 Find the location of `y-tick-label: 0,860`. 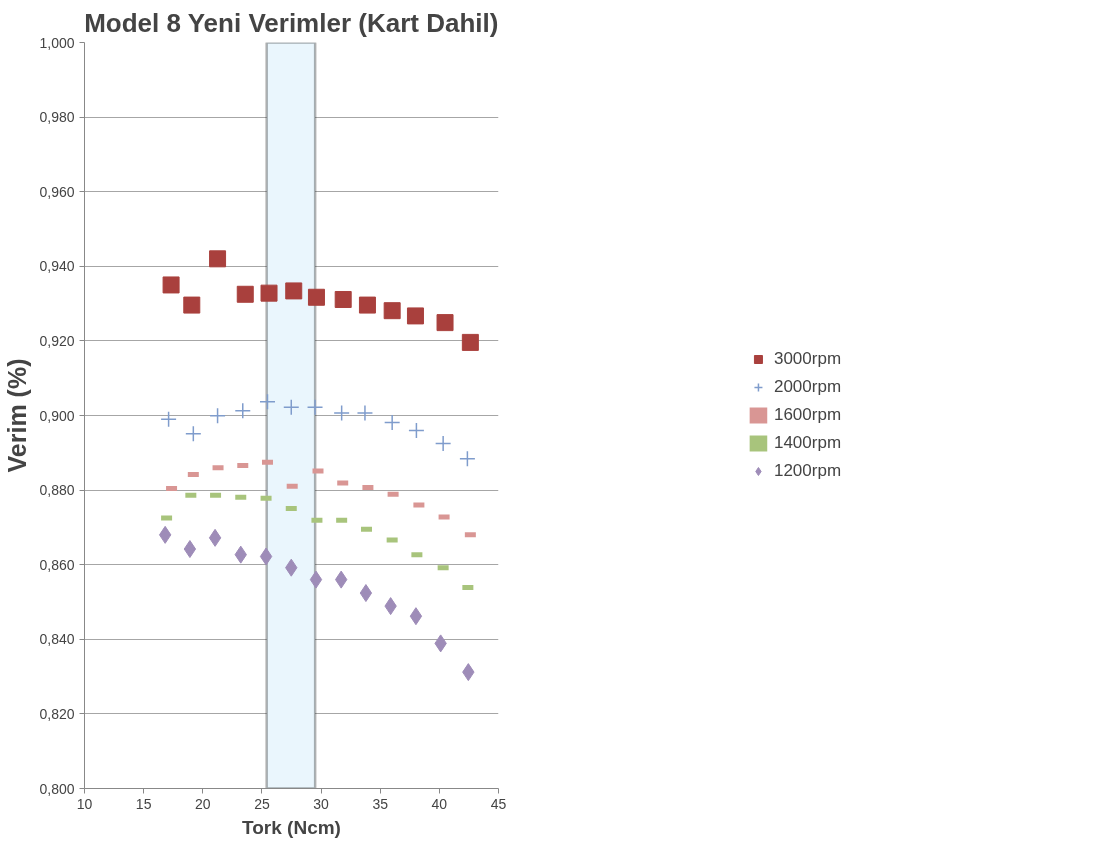

y-tick-label: 0,860 is located at coordinates (57, 564).